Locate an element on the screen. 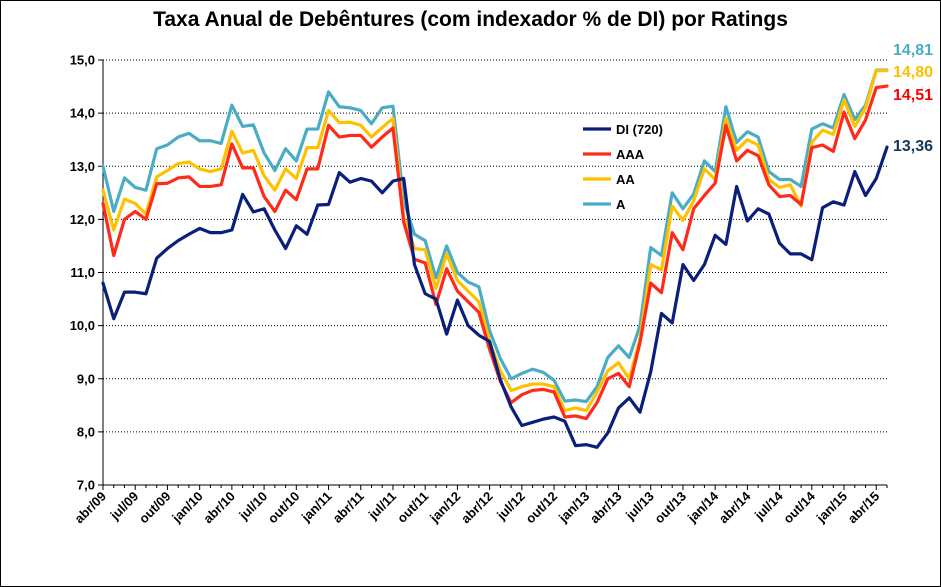 This screenshot has height=587, width=941. x-tick-label: out/09 is located at coordinates (155, 508).